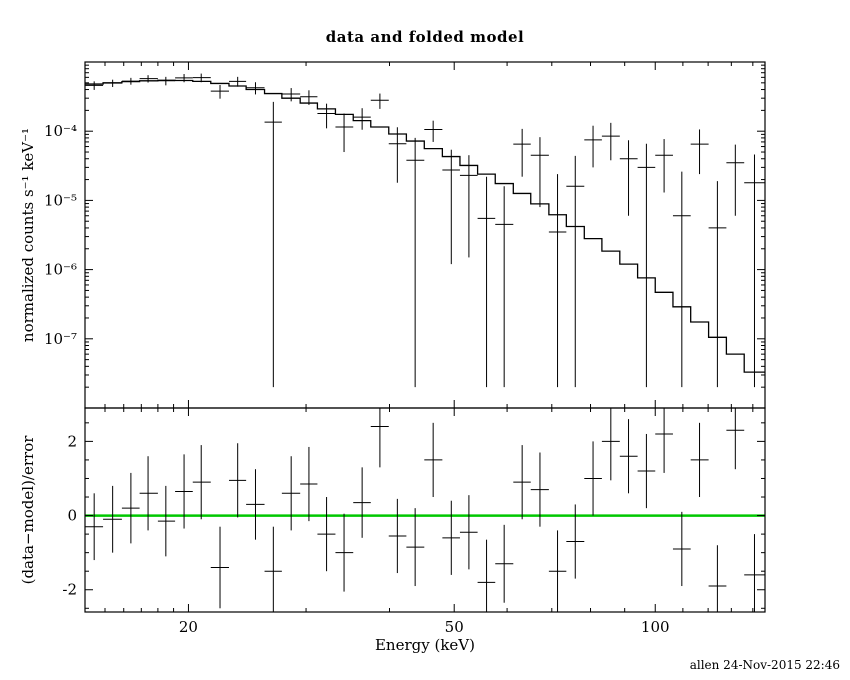 This screenshot has width=850, height=680. Describe the element at coordinates (60, 200) in the screenshot. I see `y-tick-label-main: 10⁻⁵` at that location.